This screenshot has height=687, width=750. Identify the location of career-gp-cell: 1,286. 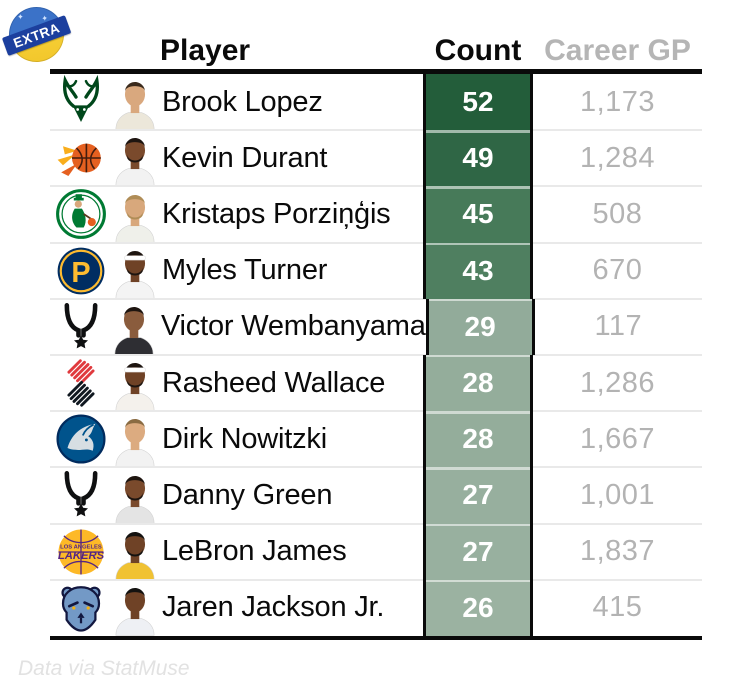
(617, 382).